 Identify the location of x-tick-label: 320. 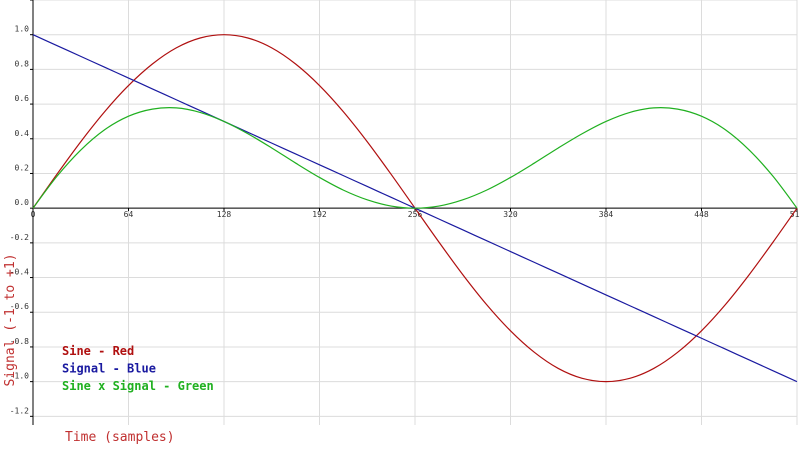
(510, 214).